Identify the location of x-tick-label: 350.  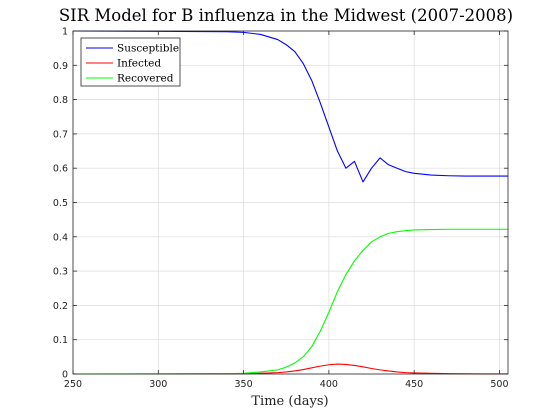
(244, 384).